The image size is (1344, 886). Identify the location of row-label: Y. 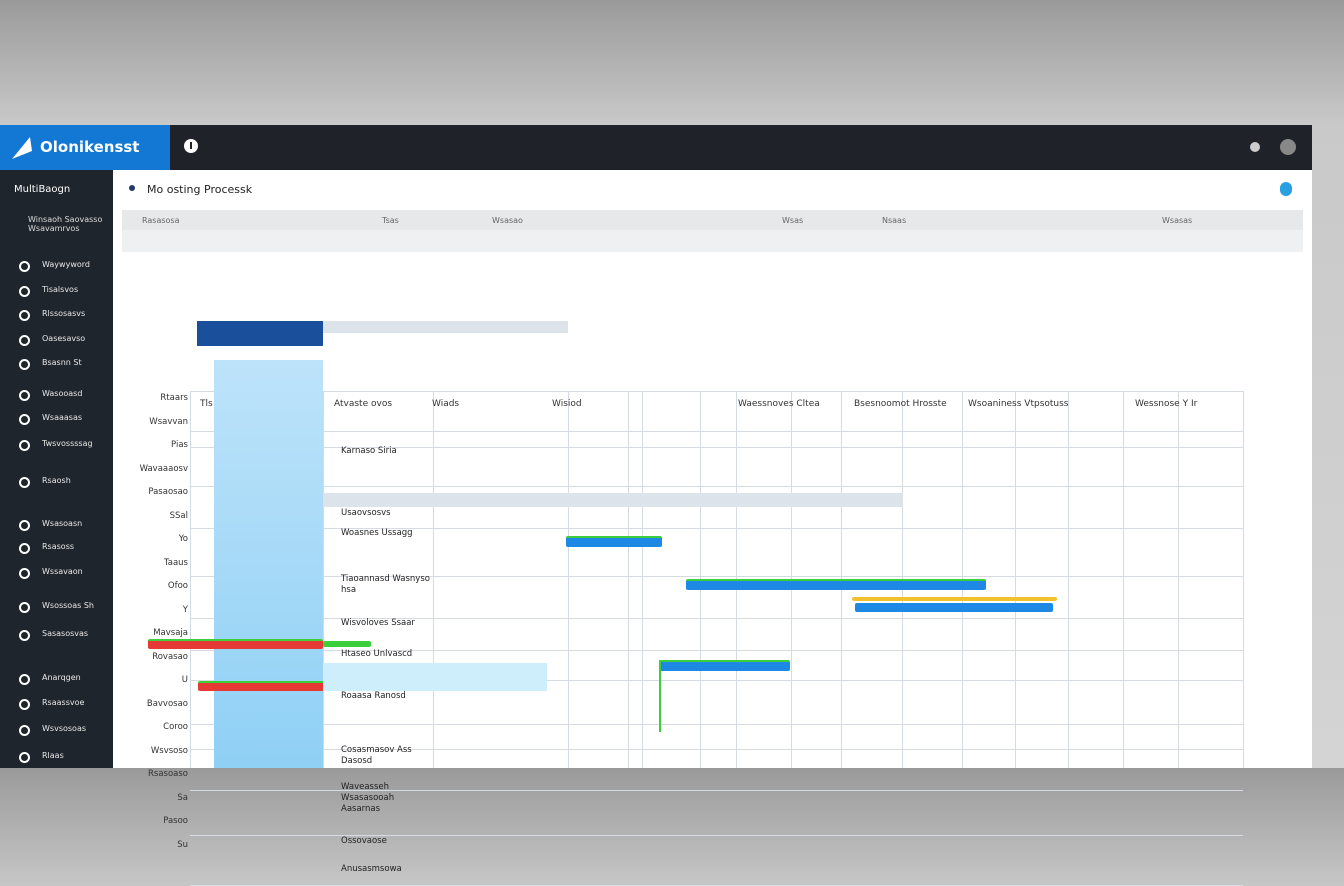
(185, 609).